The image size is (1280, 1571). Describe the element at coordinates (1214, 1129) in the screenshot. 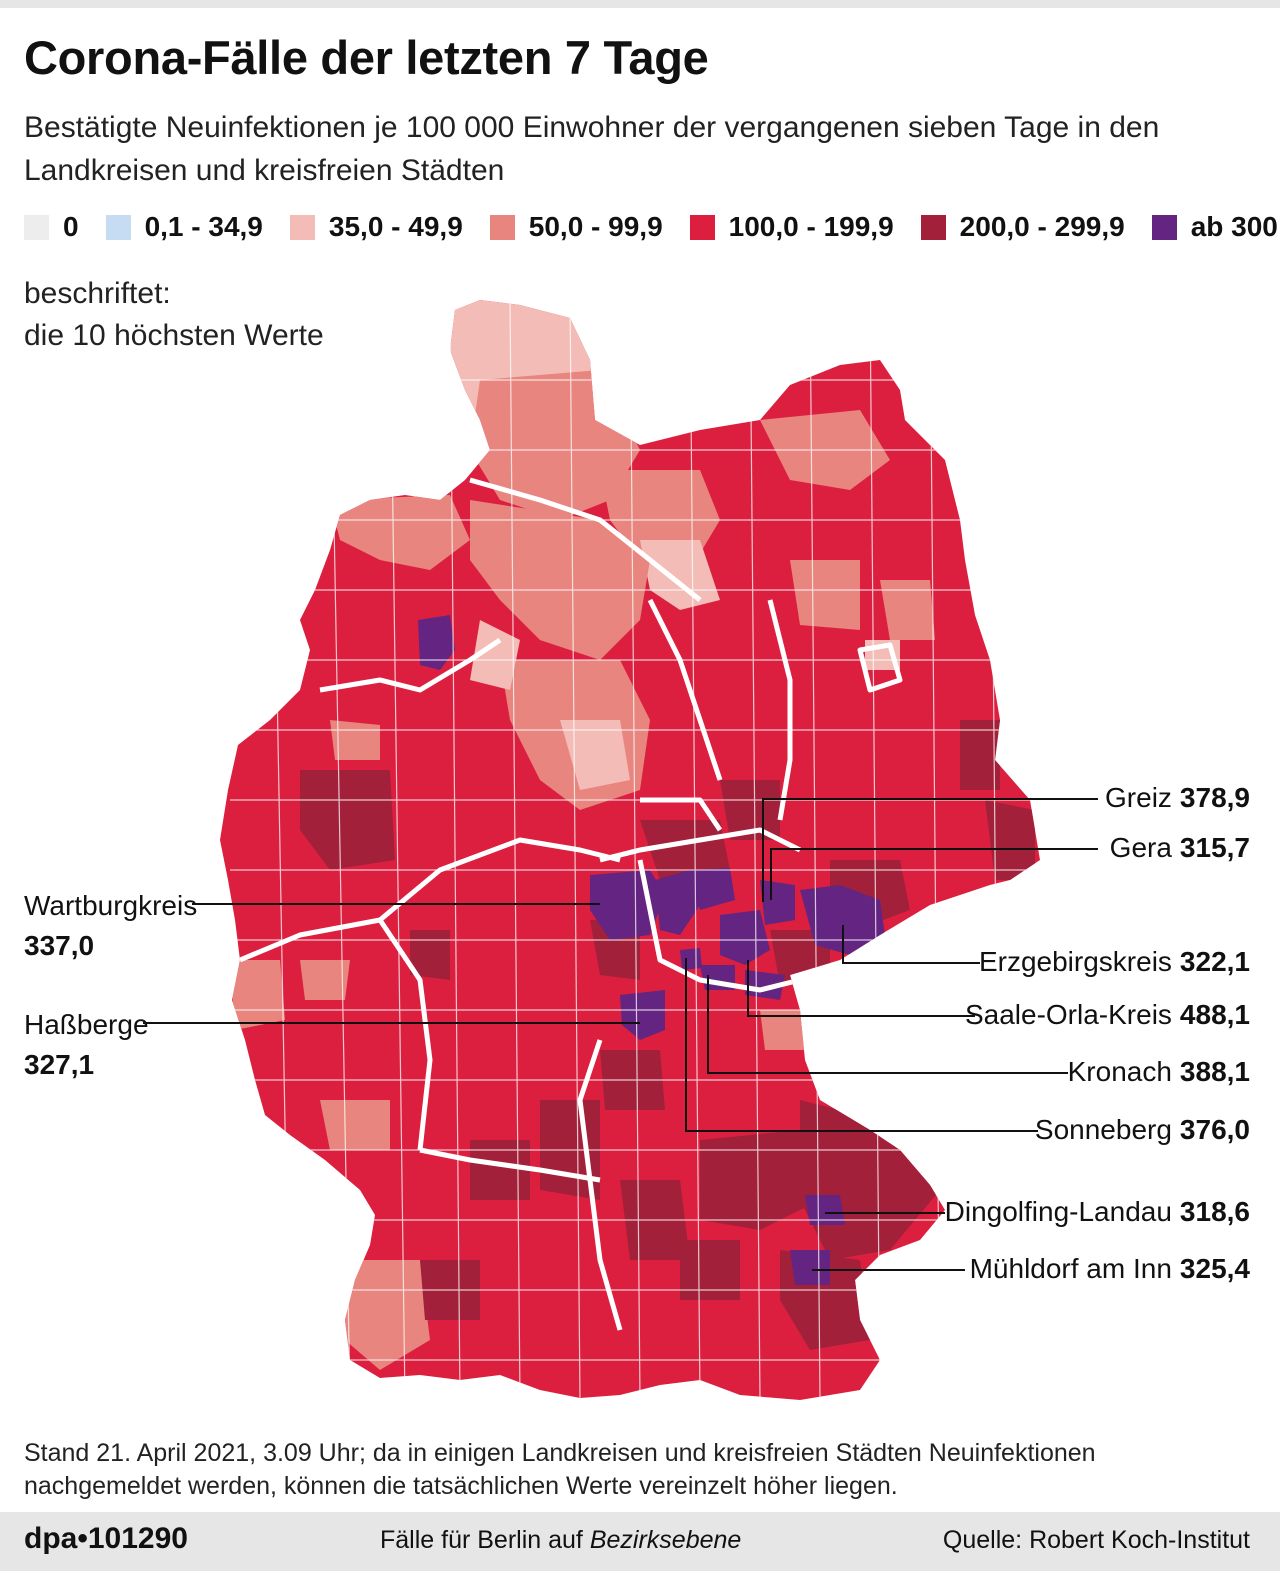

I see `callout-value: 376,0` at that location.